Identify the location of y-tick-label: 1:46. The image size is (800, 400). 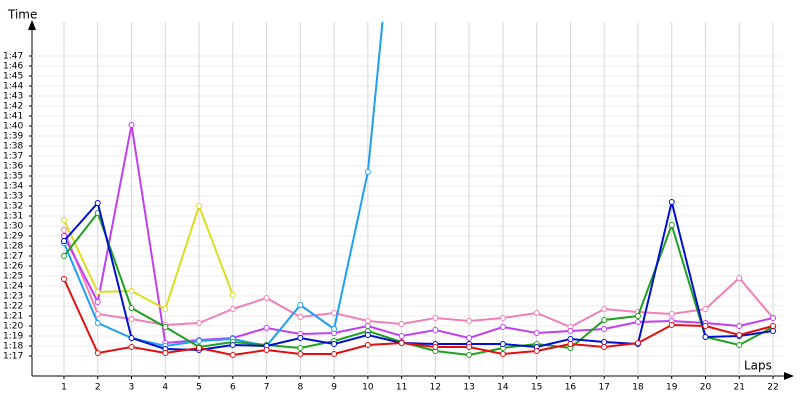
(13, 67).